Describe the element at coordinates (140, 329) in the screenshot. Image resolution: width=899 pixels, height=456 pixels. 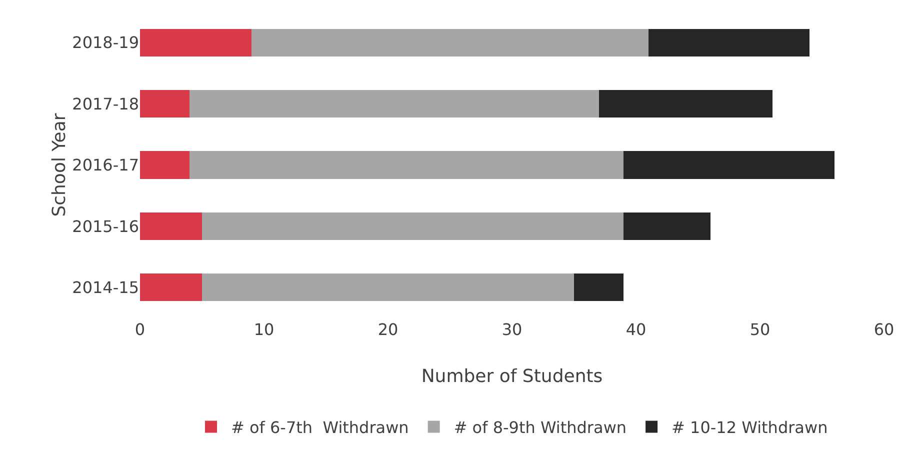
I see `x-tick-label: 0` at that location.